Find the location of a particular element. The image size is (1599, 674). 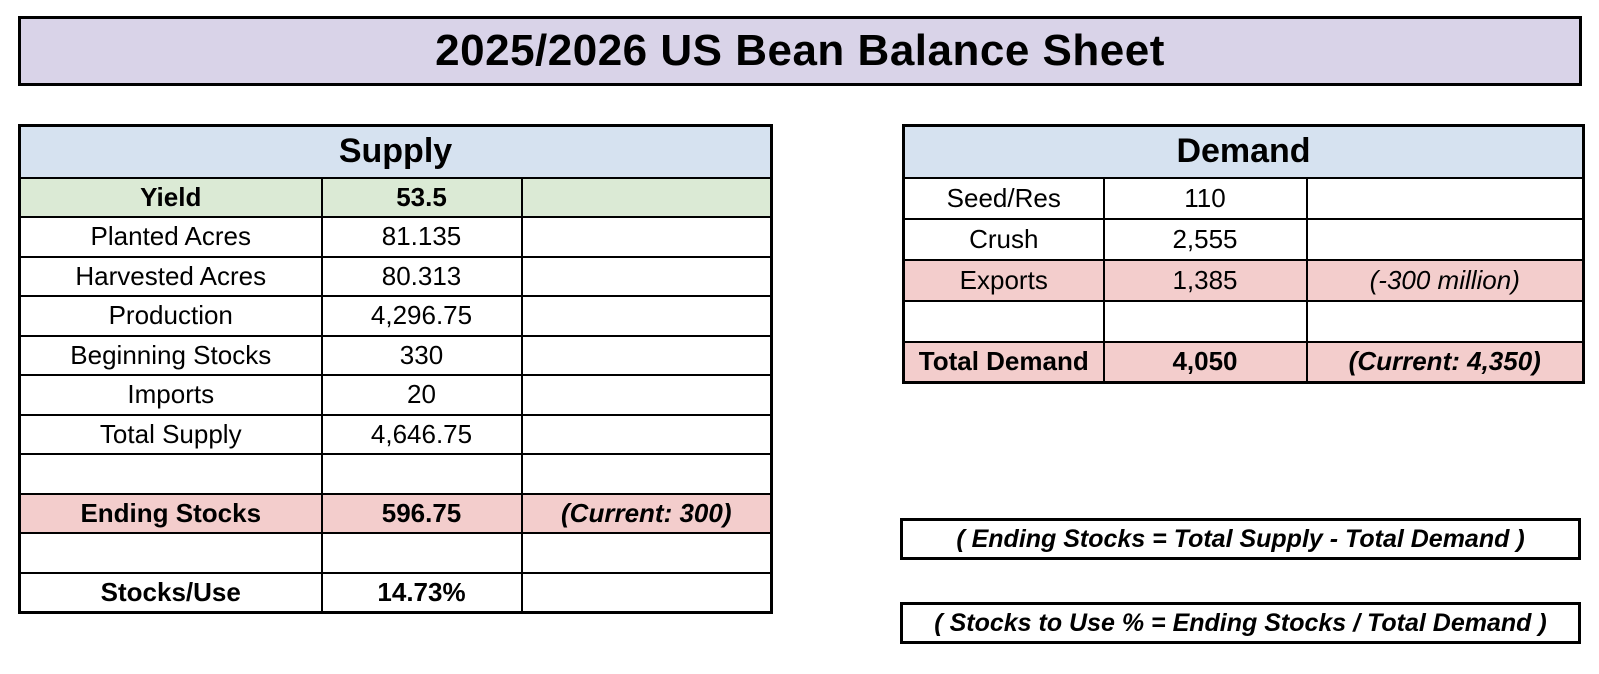

demand-header-row: Demand is located at coordinates (1243, 151).